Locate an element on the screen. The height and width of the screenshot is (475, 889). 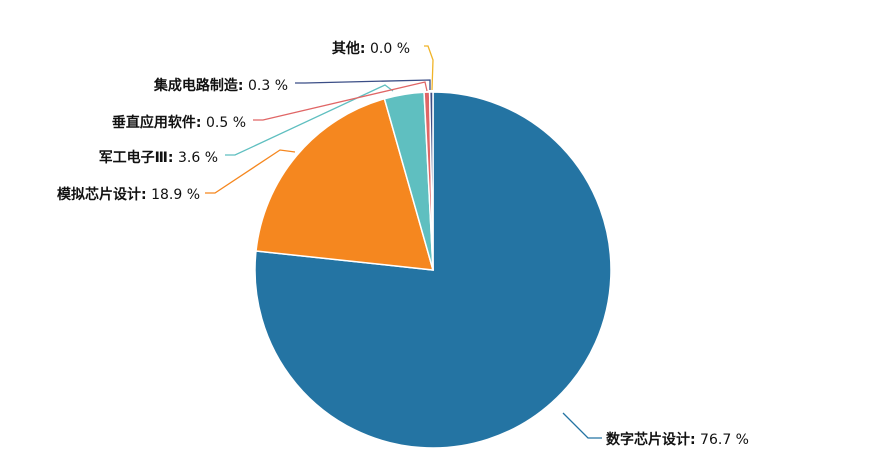
slice-1-label: 模拟芯片设计: 18.9 % is located at coordinates (128, 194).